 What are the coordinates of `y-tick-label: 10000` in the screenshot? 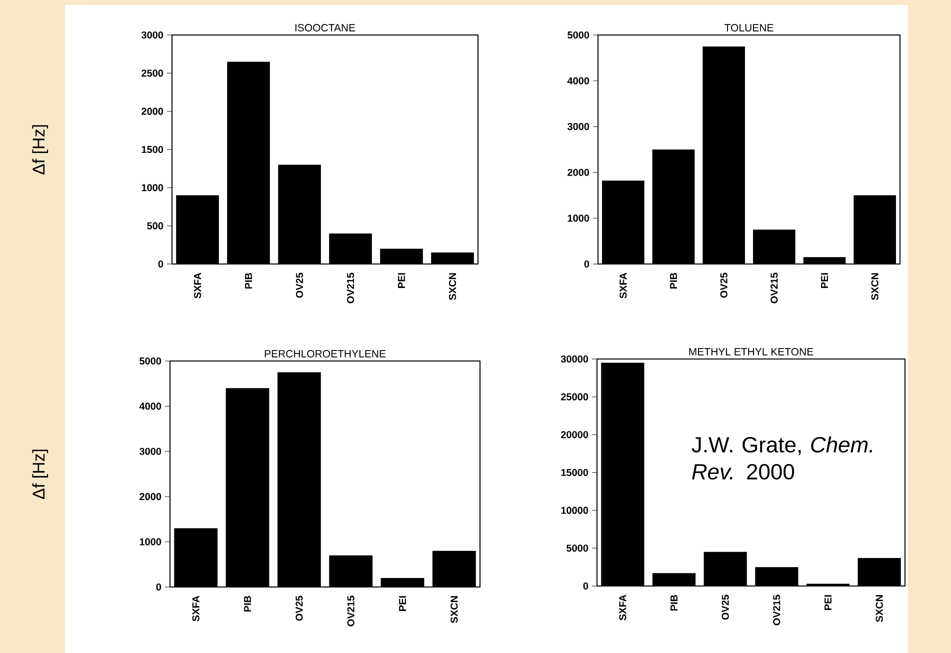 It's located at (574, 510).